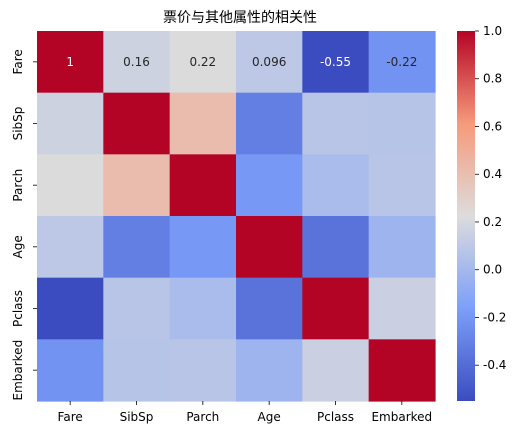  What do you see at coordinates (492, 31) in the screenshot?
I see `colorbar-tick-label: 1.0` at bounding box center [492, 31].